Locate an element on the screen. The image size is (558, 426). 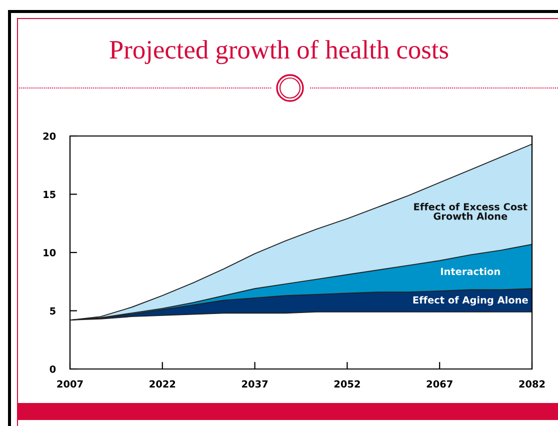
chart-title: Projected growth of health costs is located at coordinates (279, 52).